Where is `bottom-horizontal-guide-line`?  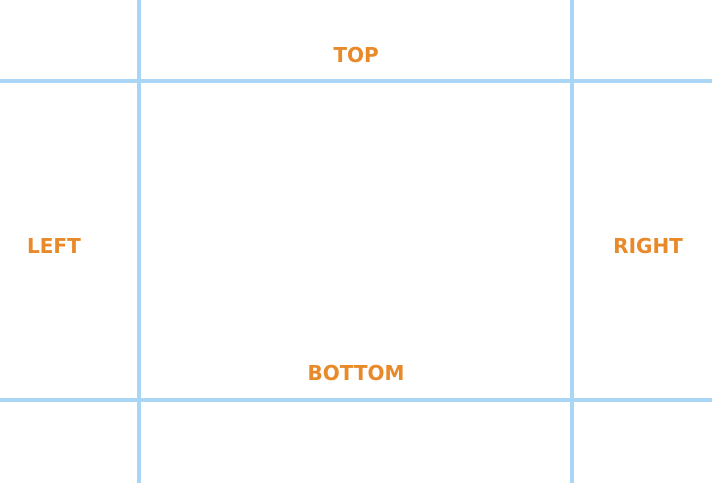 bottom-horizontal-guide-line is located at coordinates (356, 400).